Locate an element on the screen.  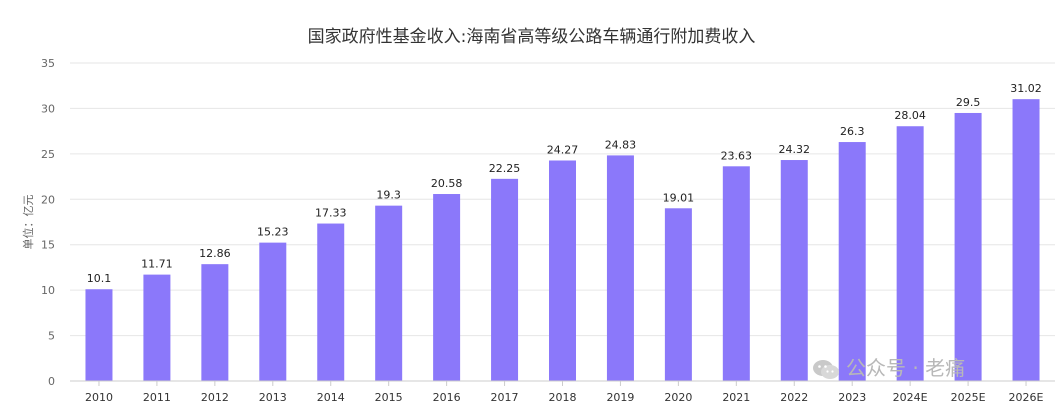
bar-2013 is located at coordinates (273, 311).